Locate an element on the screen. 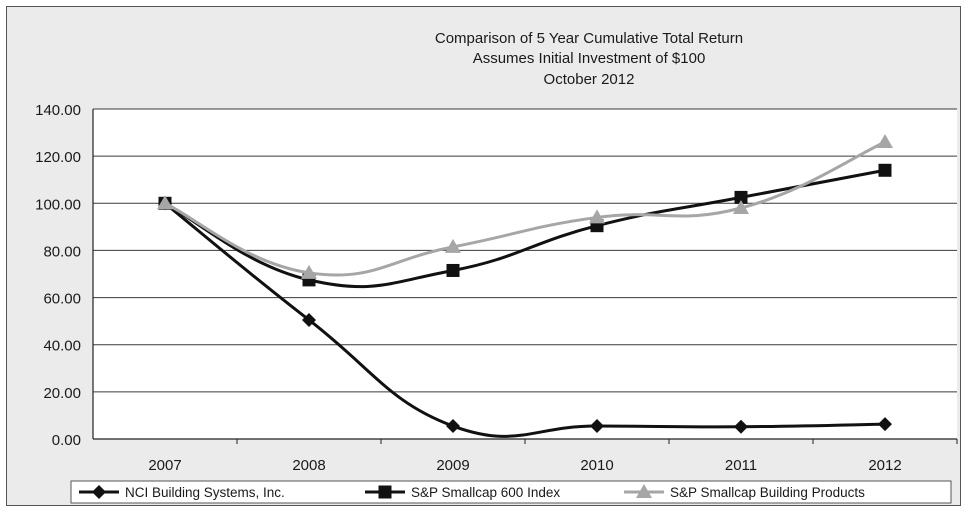  legend-box is located at coordinates (511, 492).